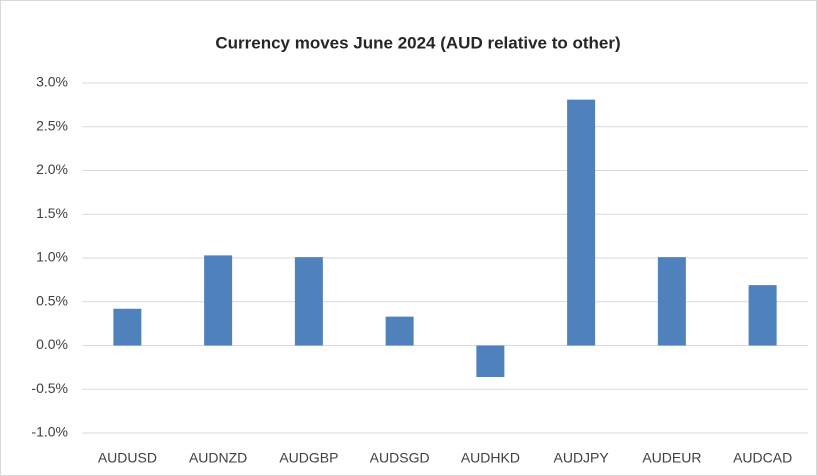 The image size is (817, 476). Describe the element at coordinates (49, 432) in the screenshot. I see `y-tick-label: -1.0%` at that location.